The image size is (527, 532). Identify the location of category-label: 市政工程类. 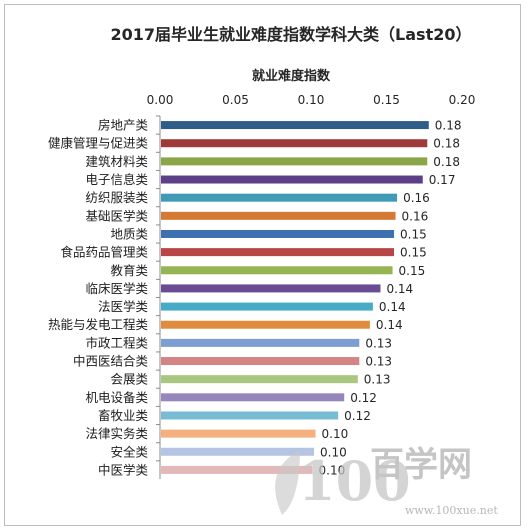
(116, 342).